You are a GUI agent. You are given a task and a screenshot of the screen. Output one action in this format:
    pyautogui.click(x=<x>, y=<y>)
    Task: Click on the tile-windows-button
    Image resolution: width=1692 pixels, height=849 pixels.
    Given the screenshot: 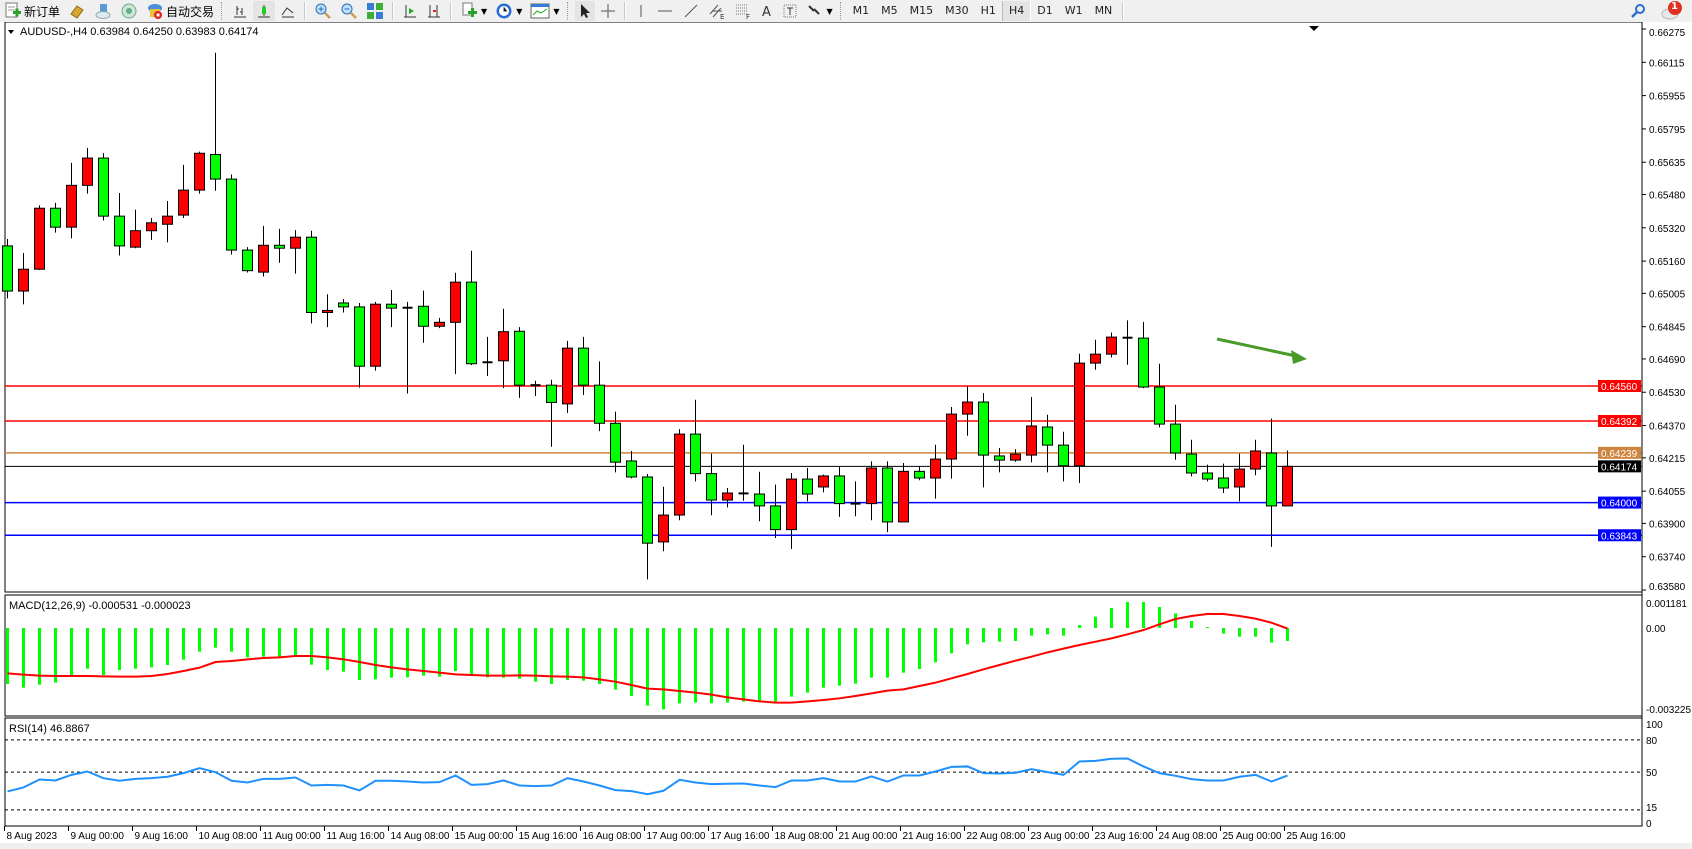 What is the action you would take?
    pyautogui.click(x=375, y=11)
    